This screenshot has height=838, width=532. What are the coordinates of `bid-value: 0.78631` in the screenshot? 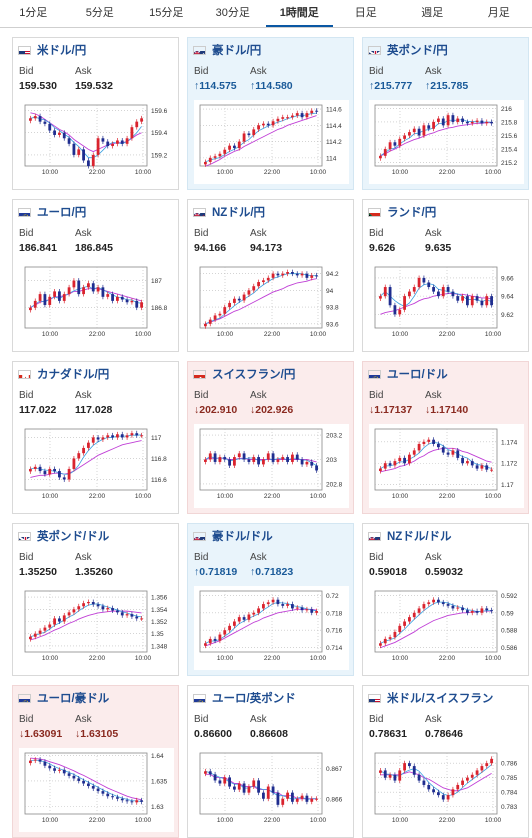 It's located at (388, 734).